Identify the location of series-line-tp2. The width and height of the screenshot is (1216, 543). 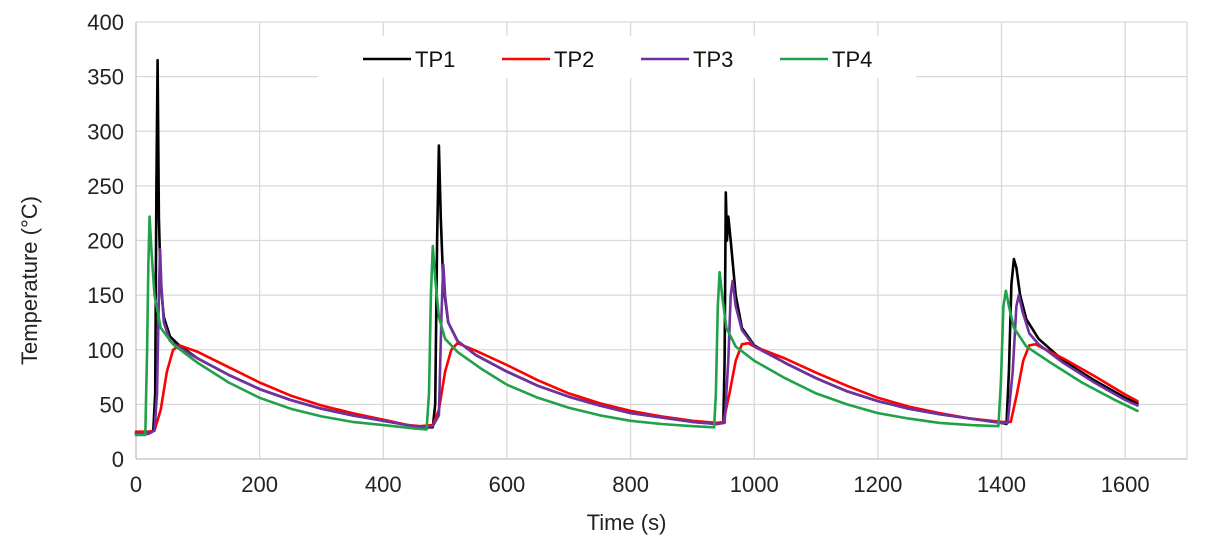
(636, 387).